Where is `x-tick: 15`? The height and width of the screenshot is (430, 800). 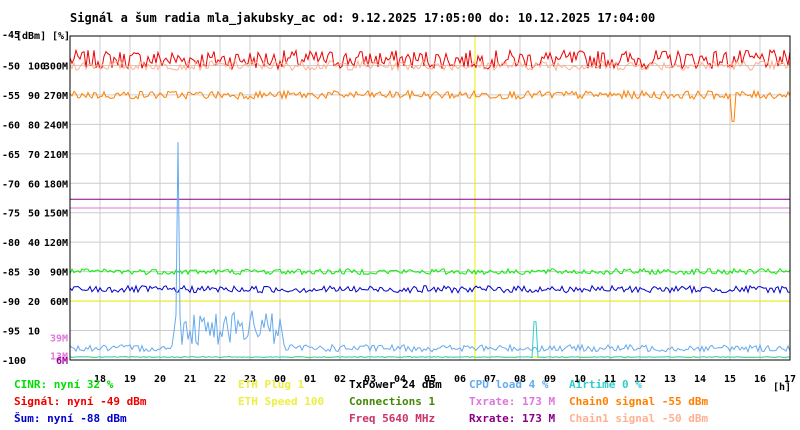 x-tick: 15 is located at coordinates (730, 379).